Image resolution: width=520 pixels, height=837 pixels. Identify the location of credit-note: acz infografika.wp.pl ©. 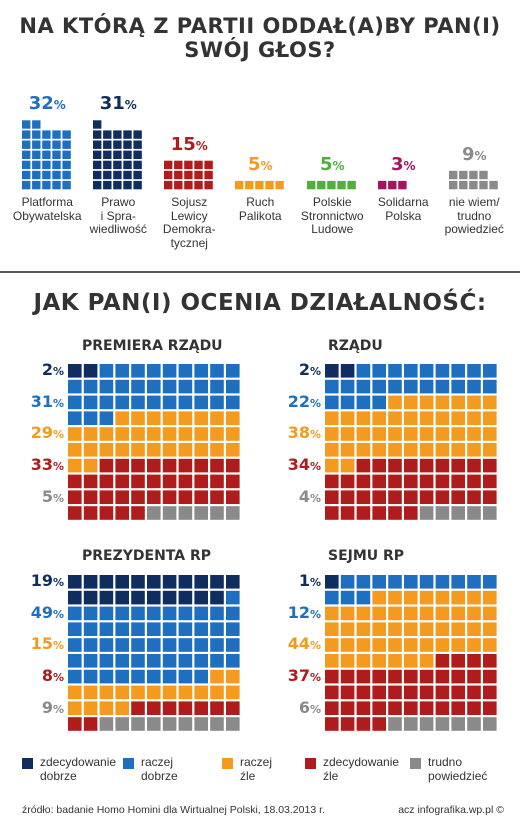
(451, 810).